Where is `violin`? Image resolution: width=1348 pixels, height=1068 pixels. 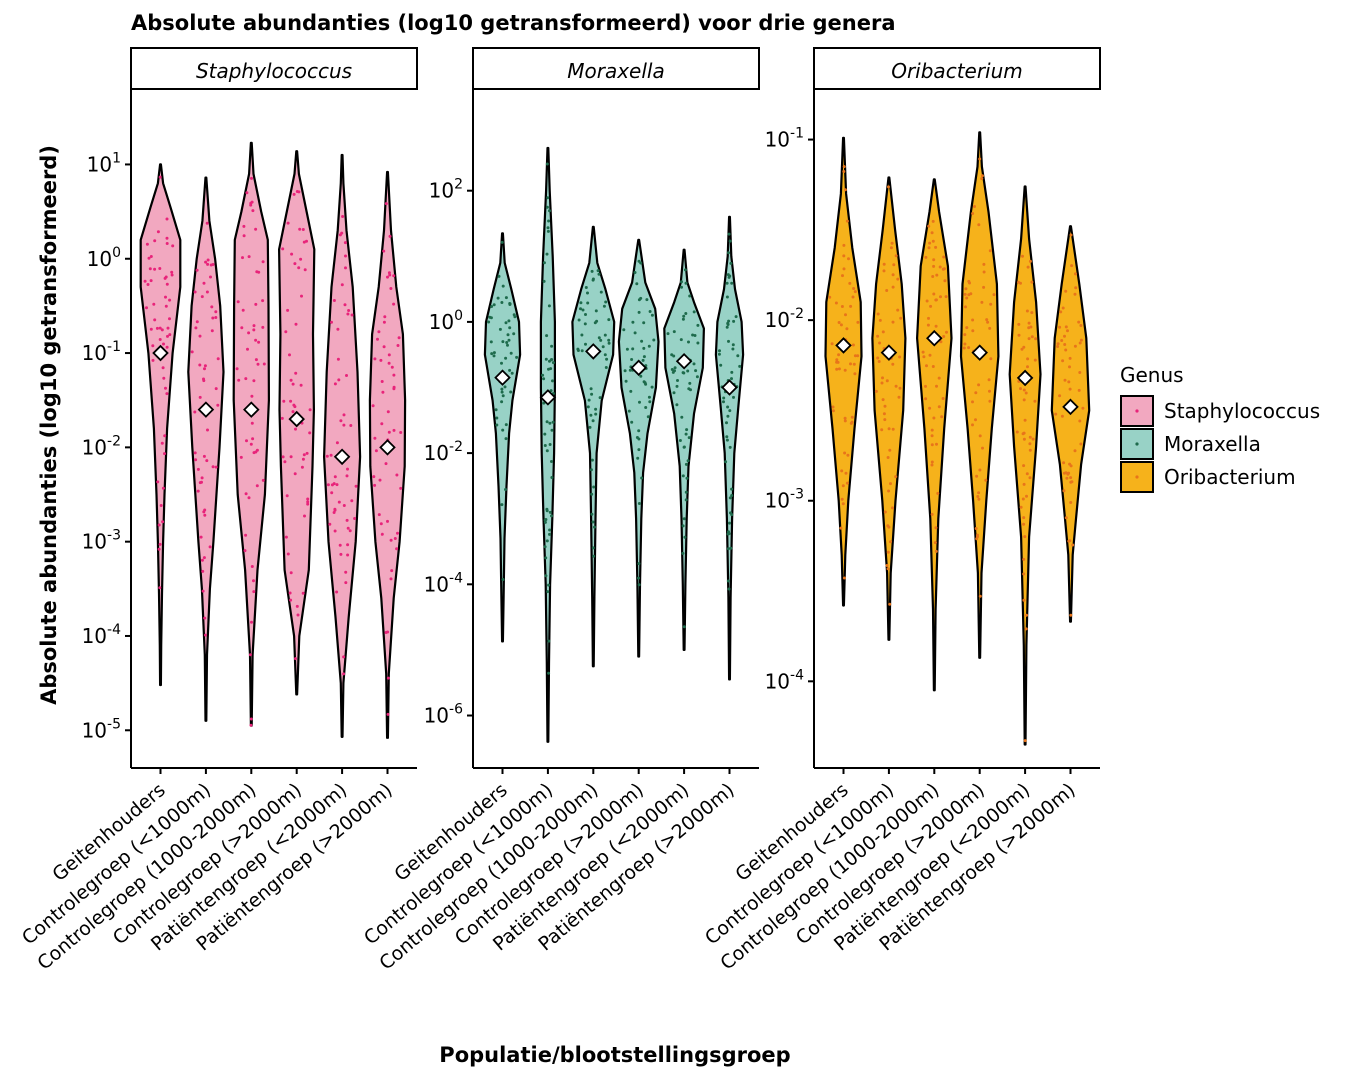 violin is located at coordinates (547, 444).